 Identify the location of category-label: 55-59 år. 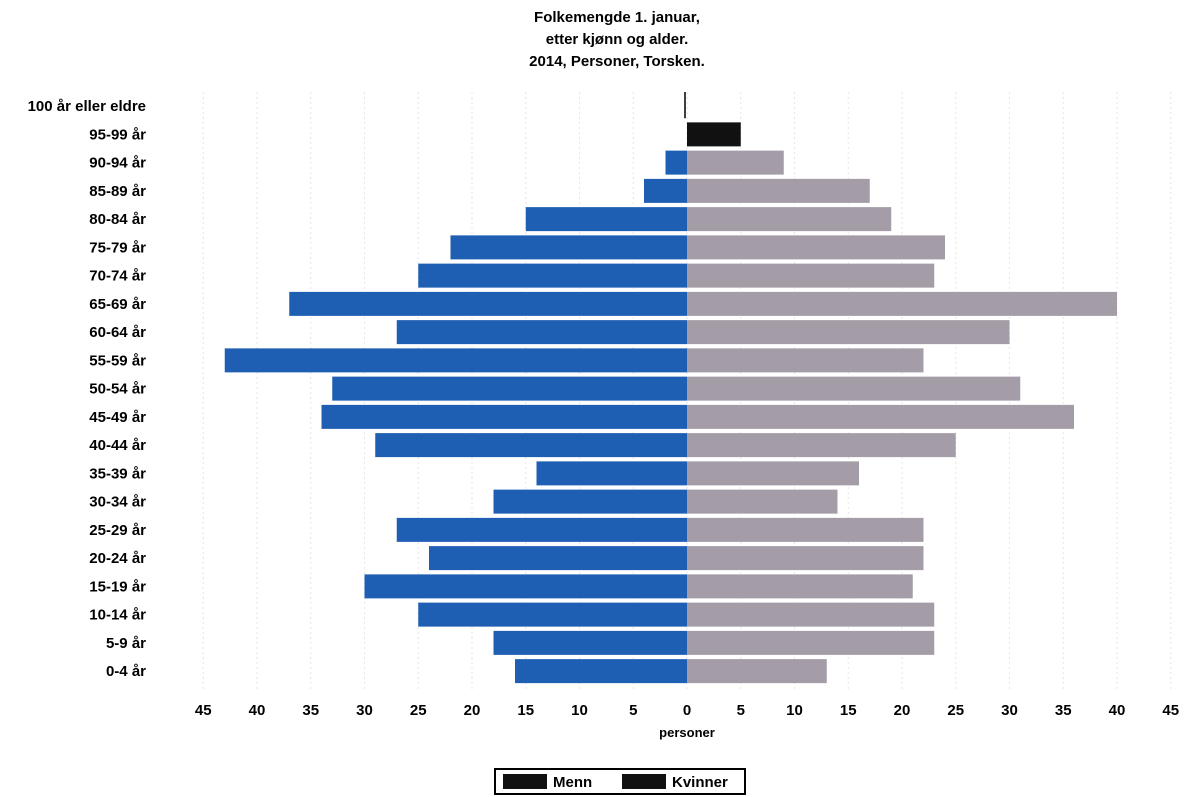
(117, 360).